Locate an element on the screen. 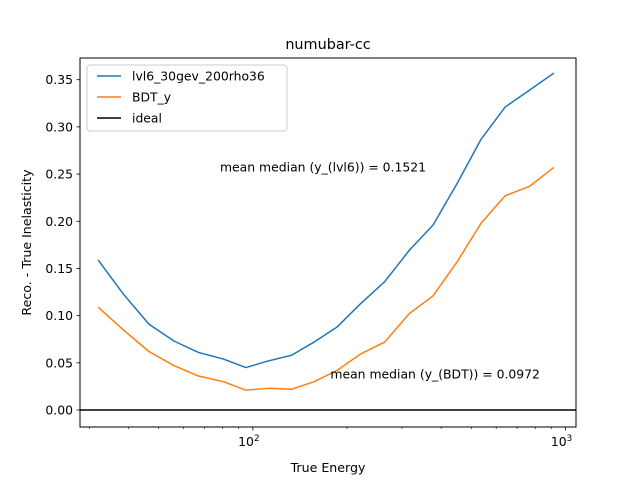 This screenshot has height=480, width=640. y-tick-label: 0.10 is located at coordinates (59, 315).